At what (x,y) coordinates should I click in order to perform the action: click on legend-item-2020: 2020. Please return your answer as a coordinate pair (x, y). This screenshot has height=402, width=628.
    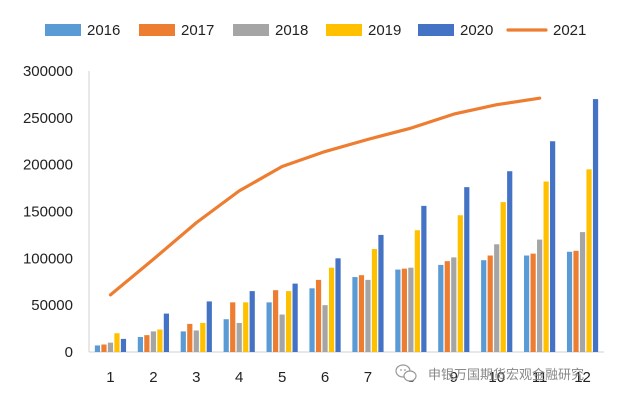
    Looking at the image, I should click on (455, 30).